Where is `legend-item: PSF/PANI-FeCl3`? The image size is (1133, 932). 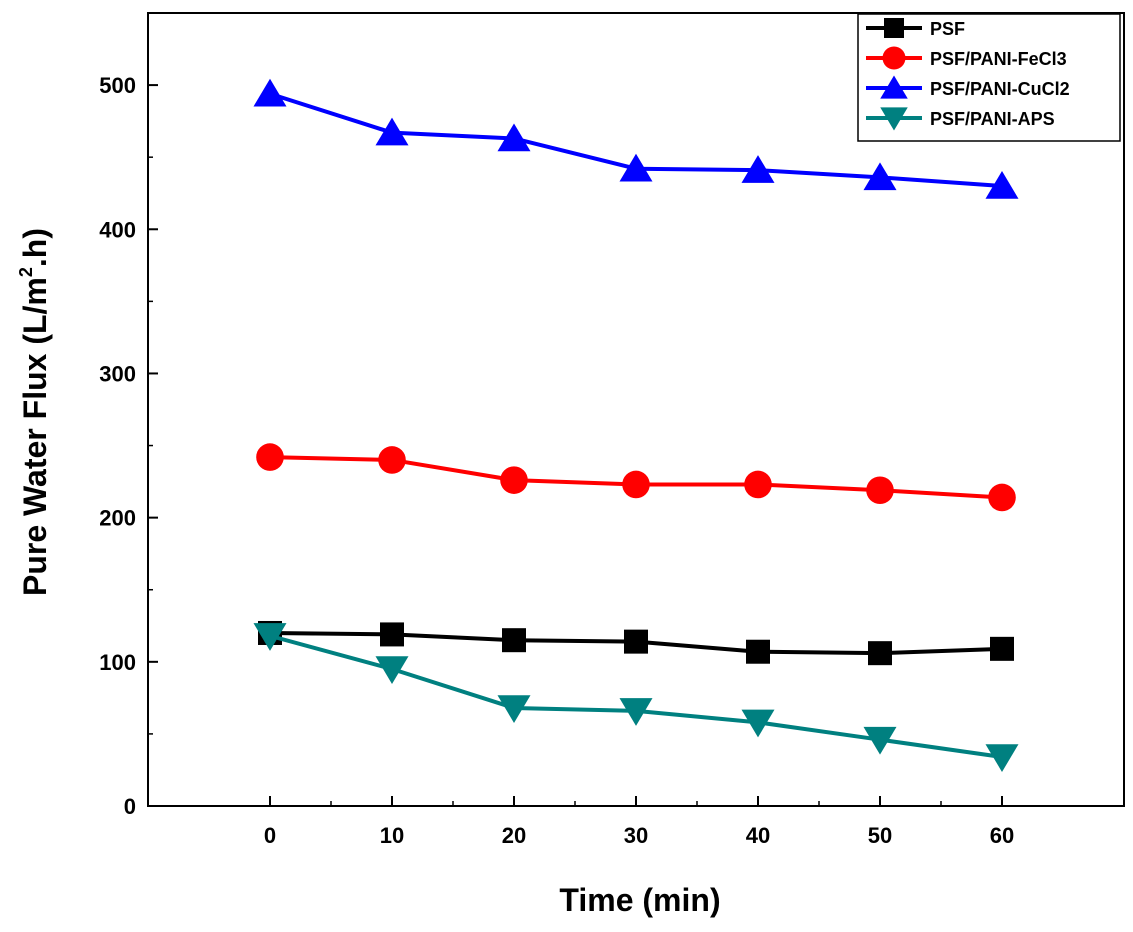 legend-item: PSF/PANI-FeCl3 is located at coordinates (966, 58).